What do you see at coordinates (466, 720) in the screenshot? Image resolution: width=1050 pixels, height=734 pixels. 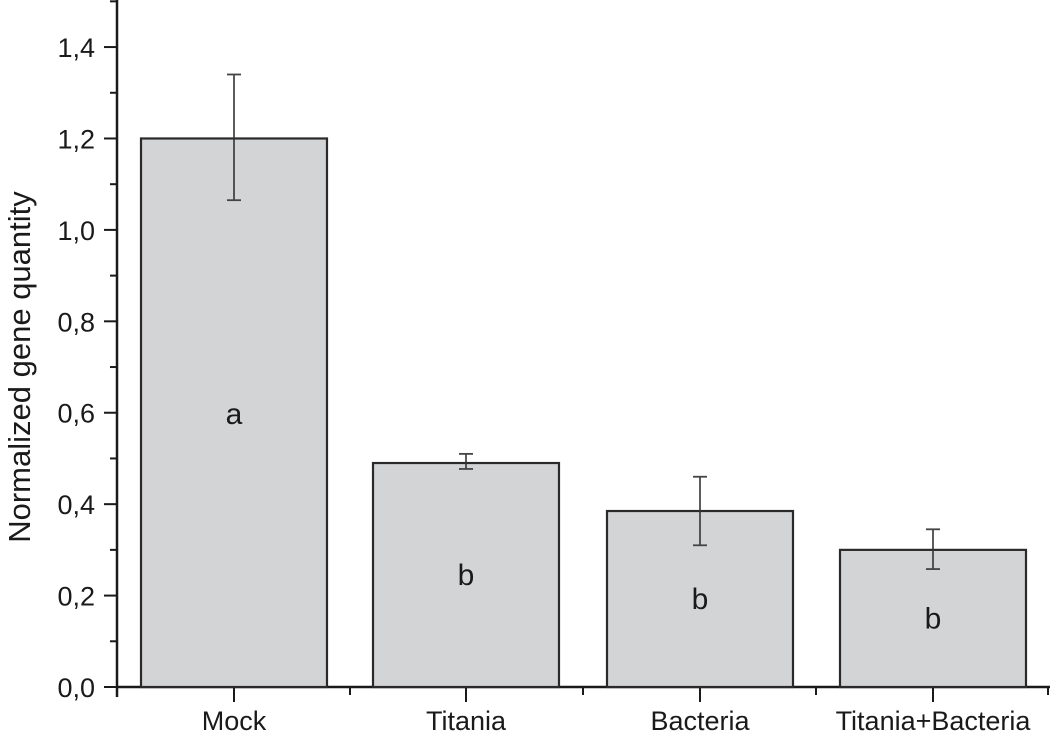 I see `x-category-label: Titania` at bounding box center [466, 720].